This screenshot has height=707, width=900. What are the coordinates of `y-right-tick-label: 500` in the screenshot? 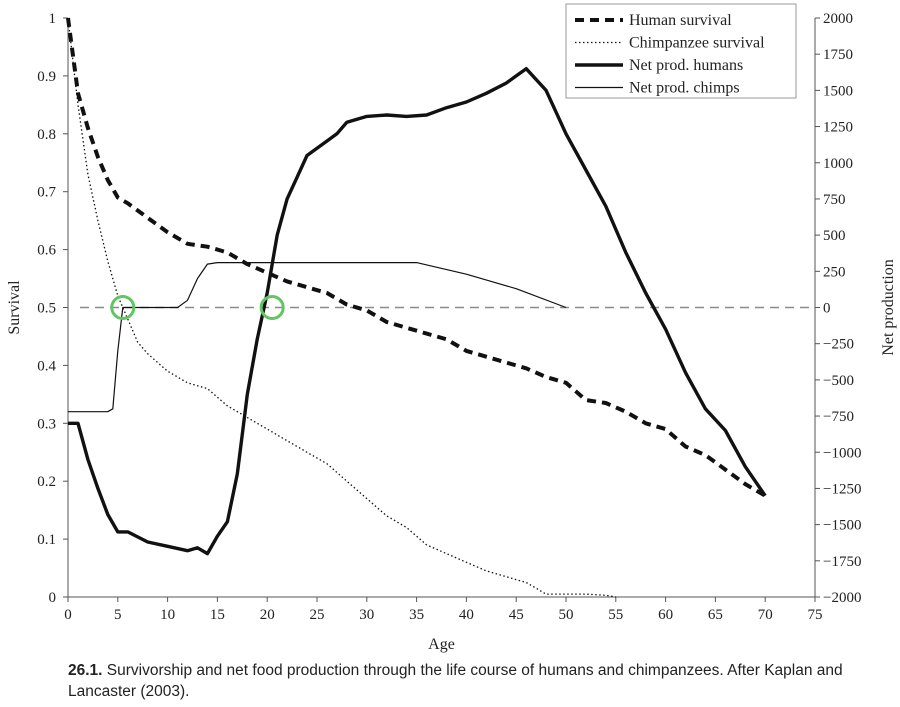 It's located at (834, 236).